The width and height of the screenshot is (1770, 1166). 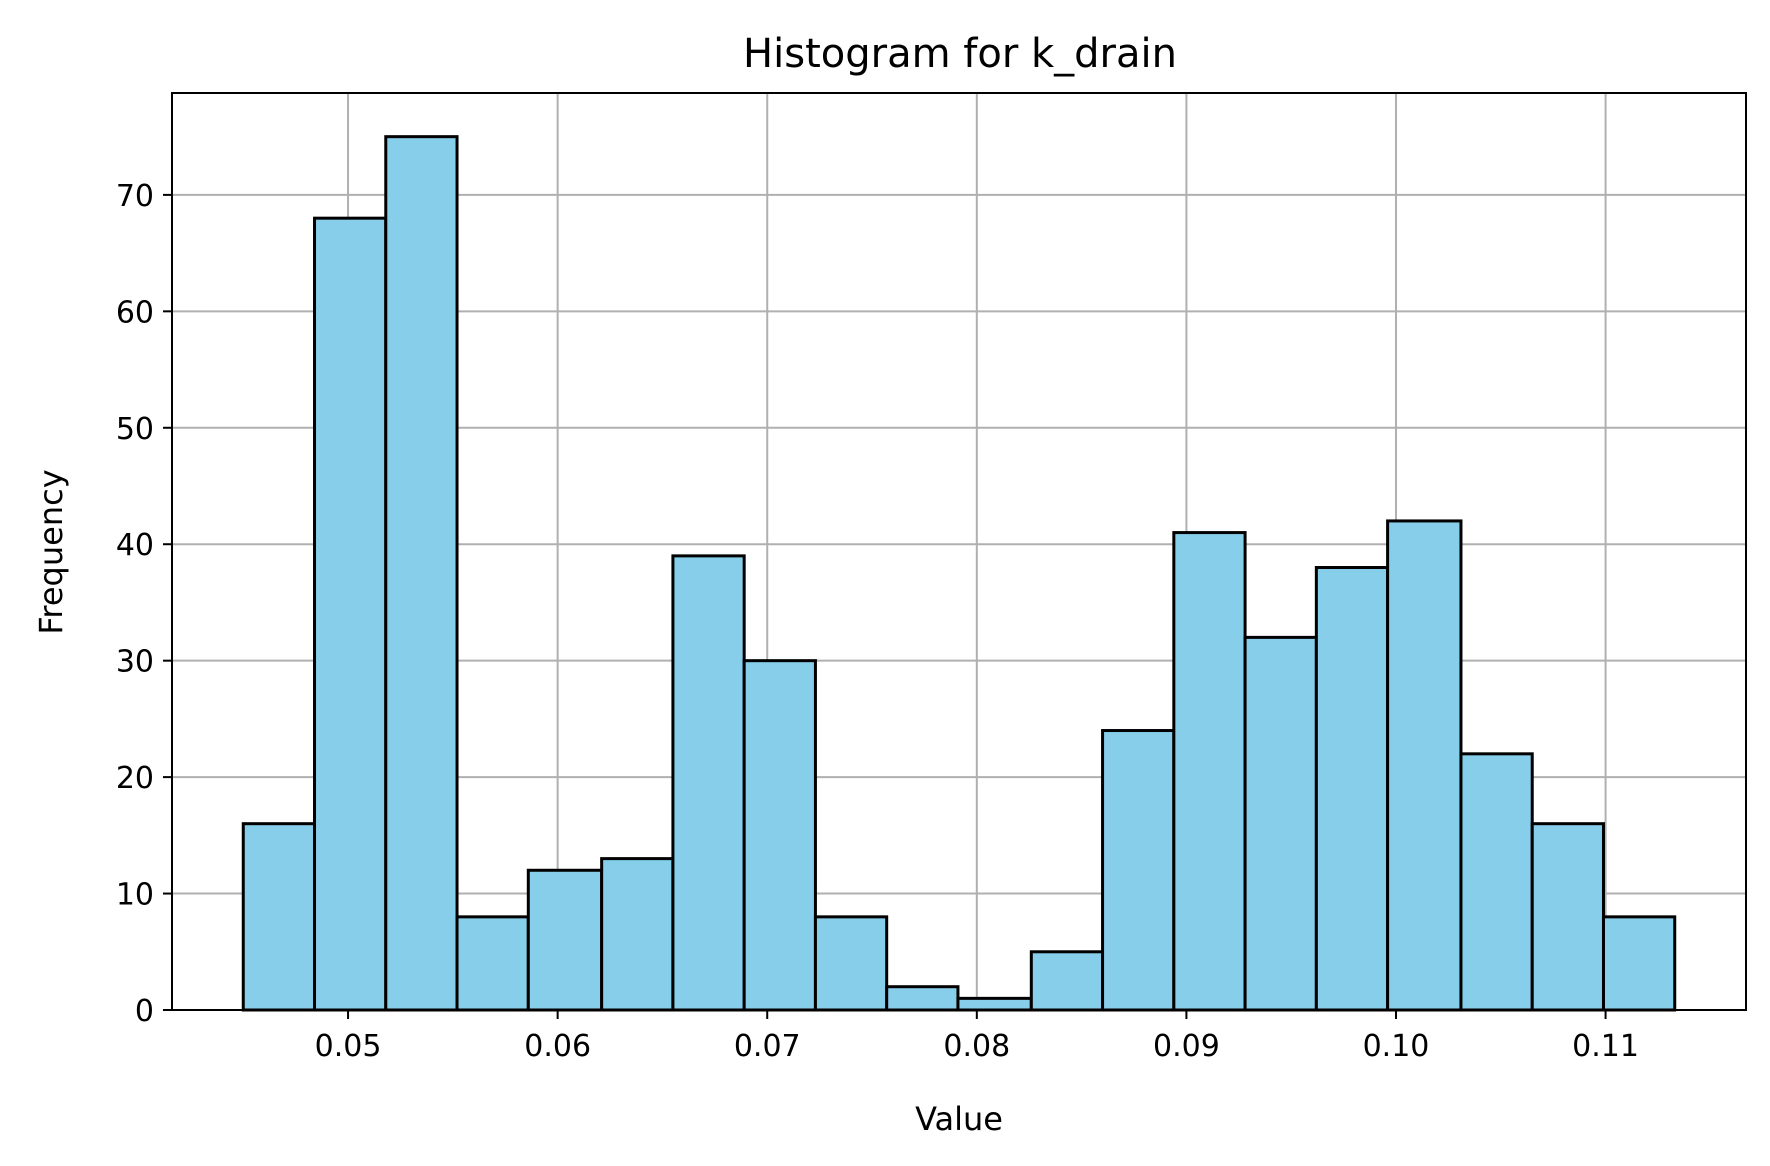 What do you see at coordinates (144, 1011) in the screenshot?
I see `y-tick-label: 0` at bounding box center [144, 1011].